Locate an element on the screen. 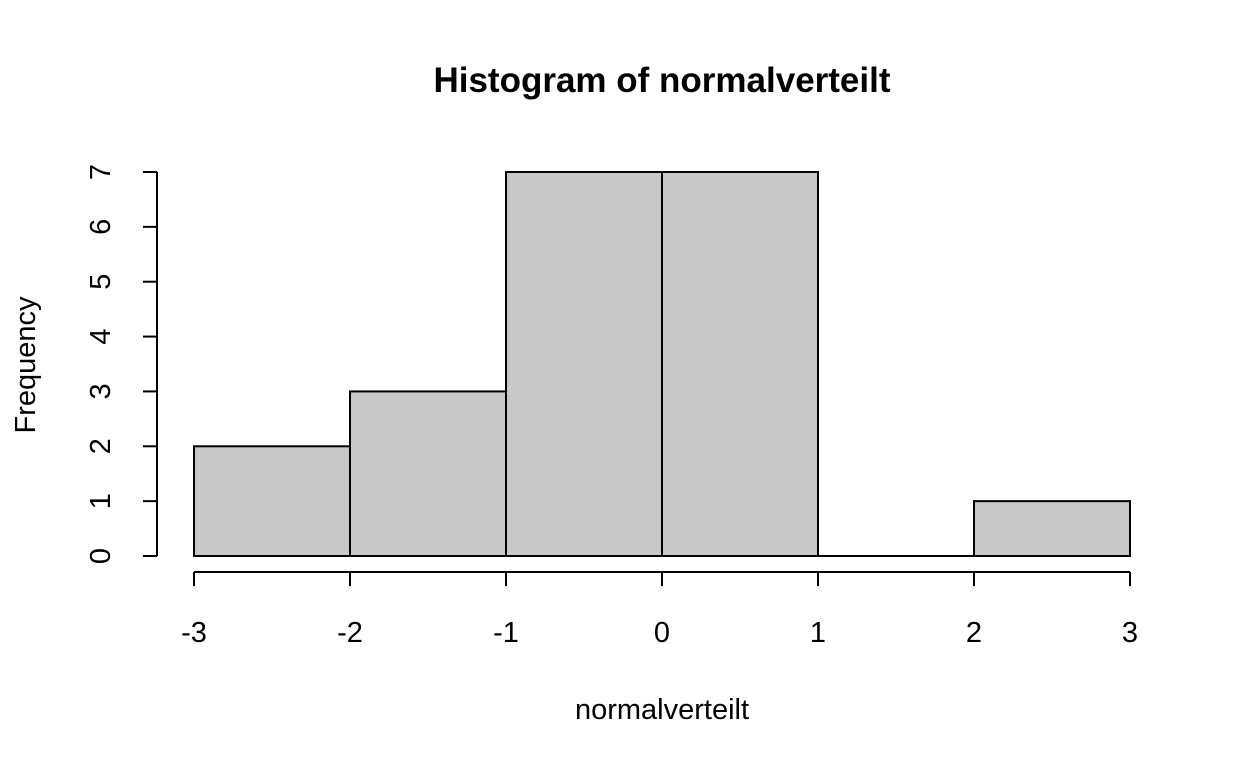 The height and width of the screenshot is (768, 1248). y-axis: 0 1 2 3 4 5 6 7 is located at coordinates (121, 364).